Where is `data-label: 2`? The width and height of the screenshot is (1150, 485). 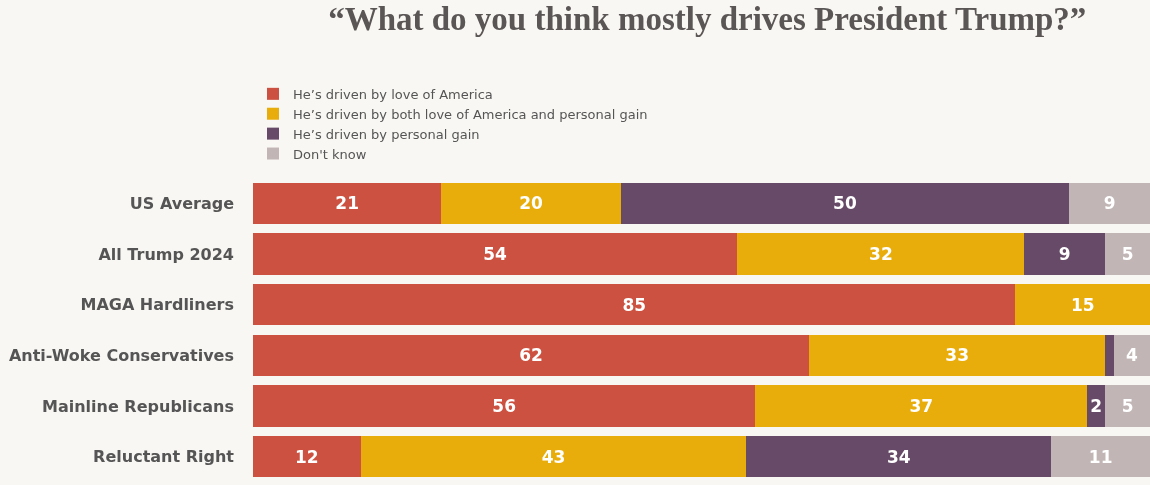
data-label: 2 is located at coordinates (1096, 406).